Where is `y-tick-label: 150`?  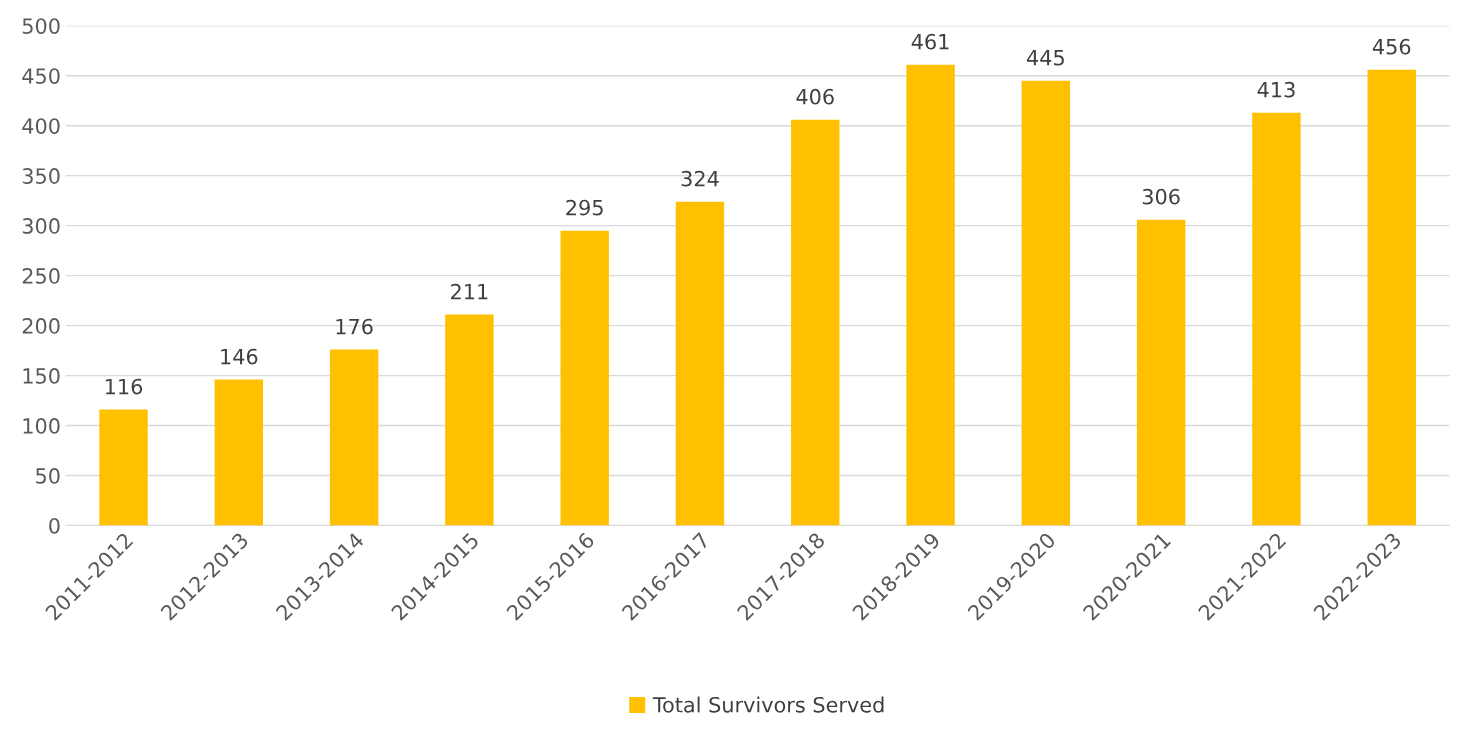
y-tick-label: 150 is located at coordinates (41, 376).